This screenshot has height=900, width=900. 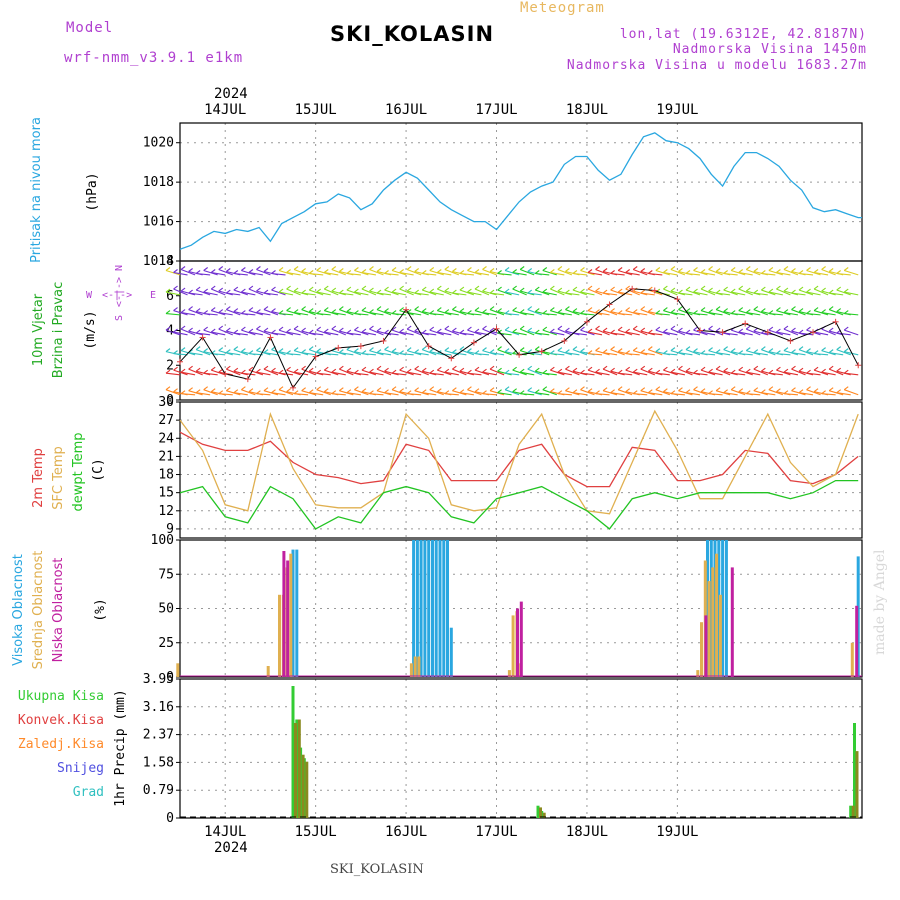 What do you see at coordinates (158, 735) in the screenshot?
I see `y-tick-label-4: 2.37` at bounding box center [158, 735].